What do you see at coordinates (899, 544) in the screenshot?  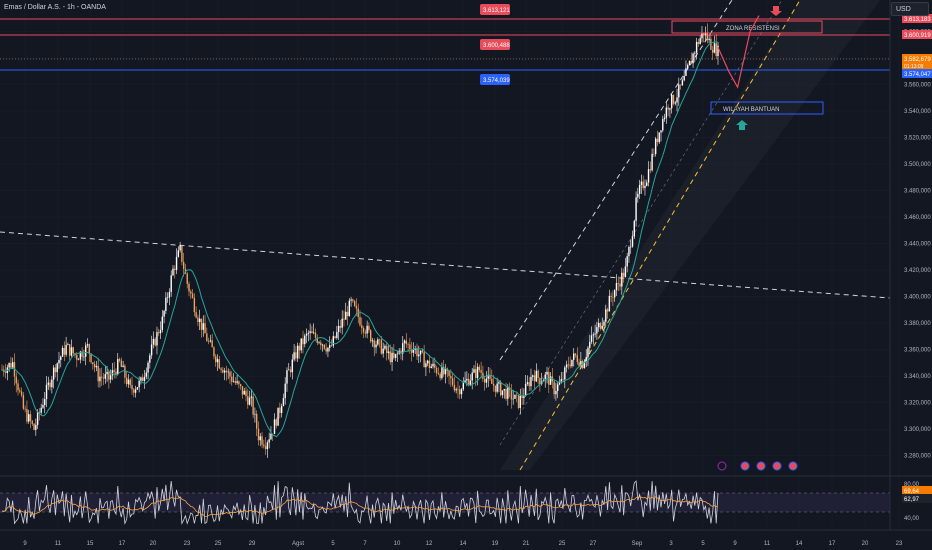 I see `time-tick: 23` at bounding box center [899, 544].